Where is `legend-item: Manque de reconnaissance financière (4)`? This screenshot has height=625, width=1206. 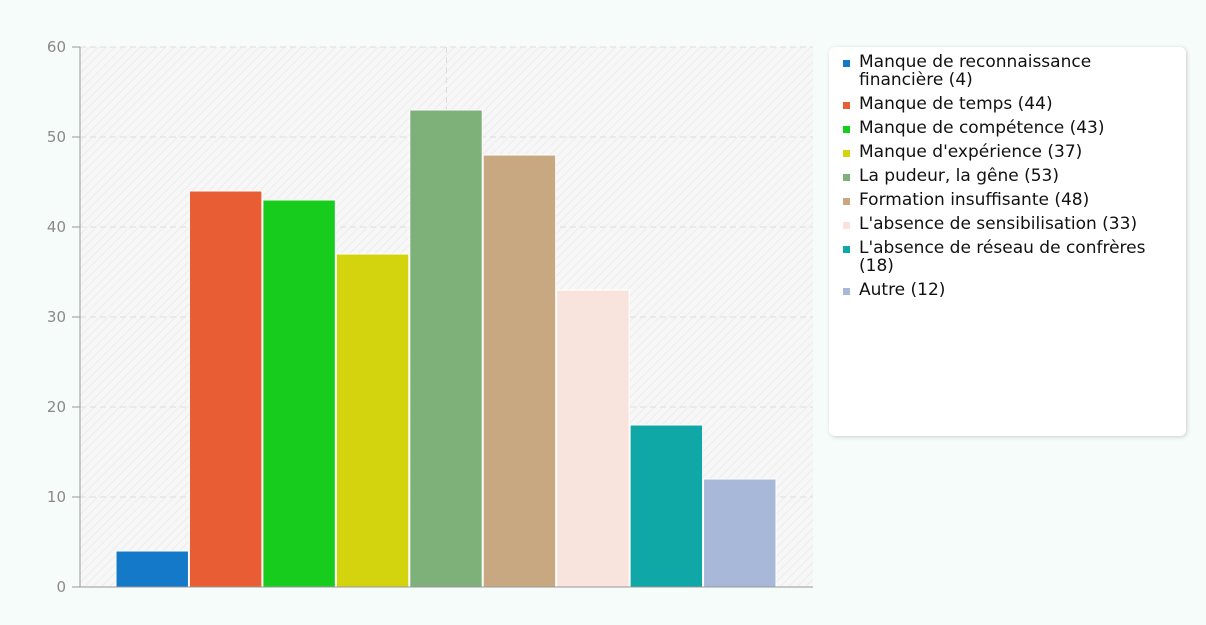
legend-item: Manque de reconnaissance financière (4) is located at coordinates (1010, 71).